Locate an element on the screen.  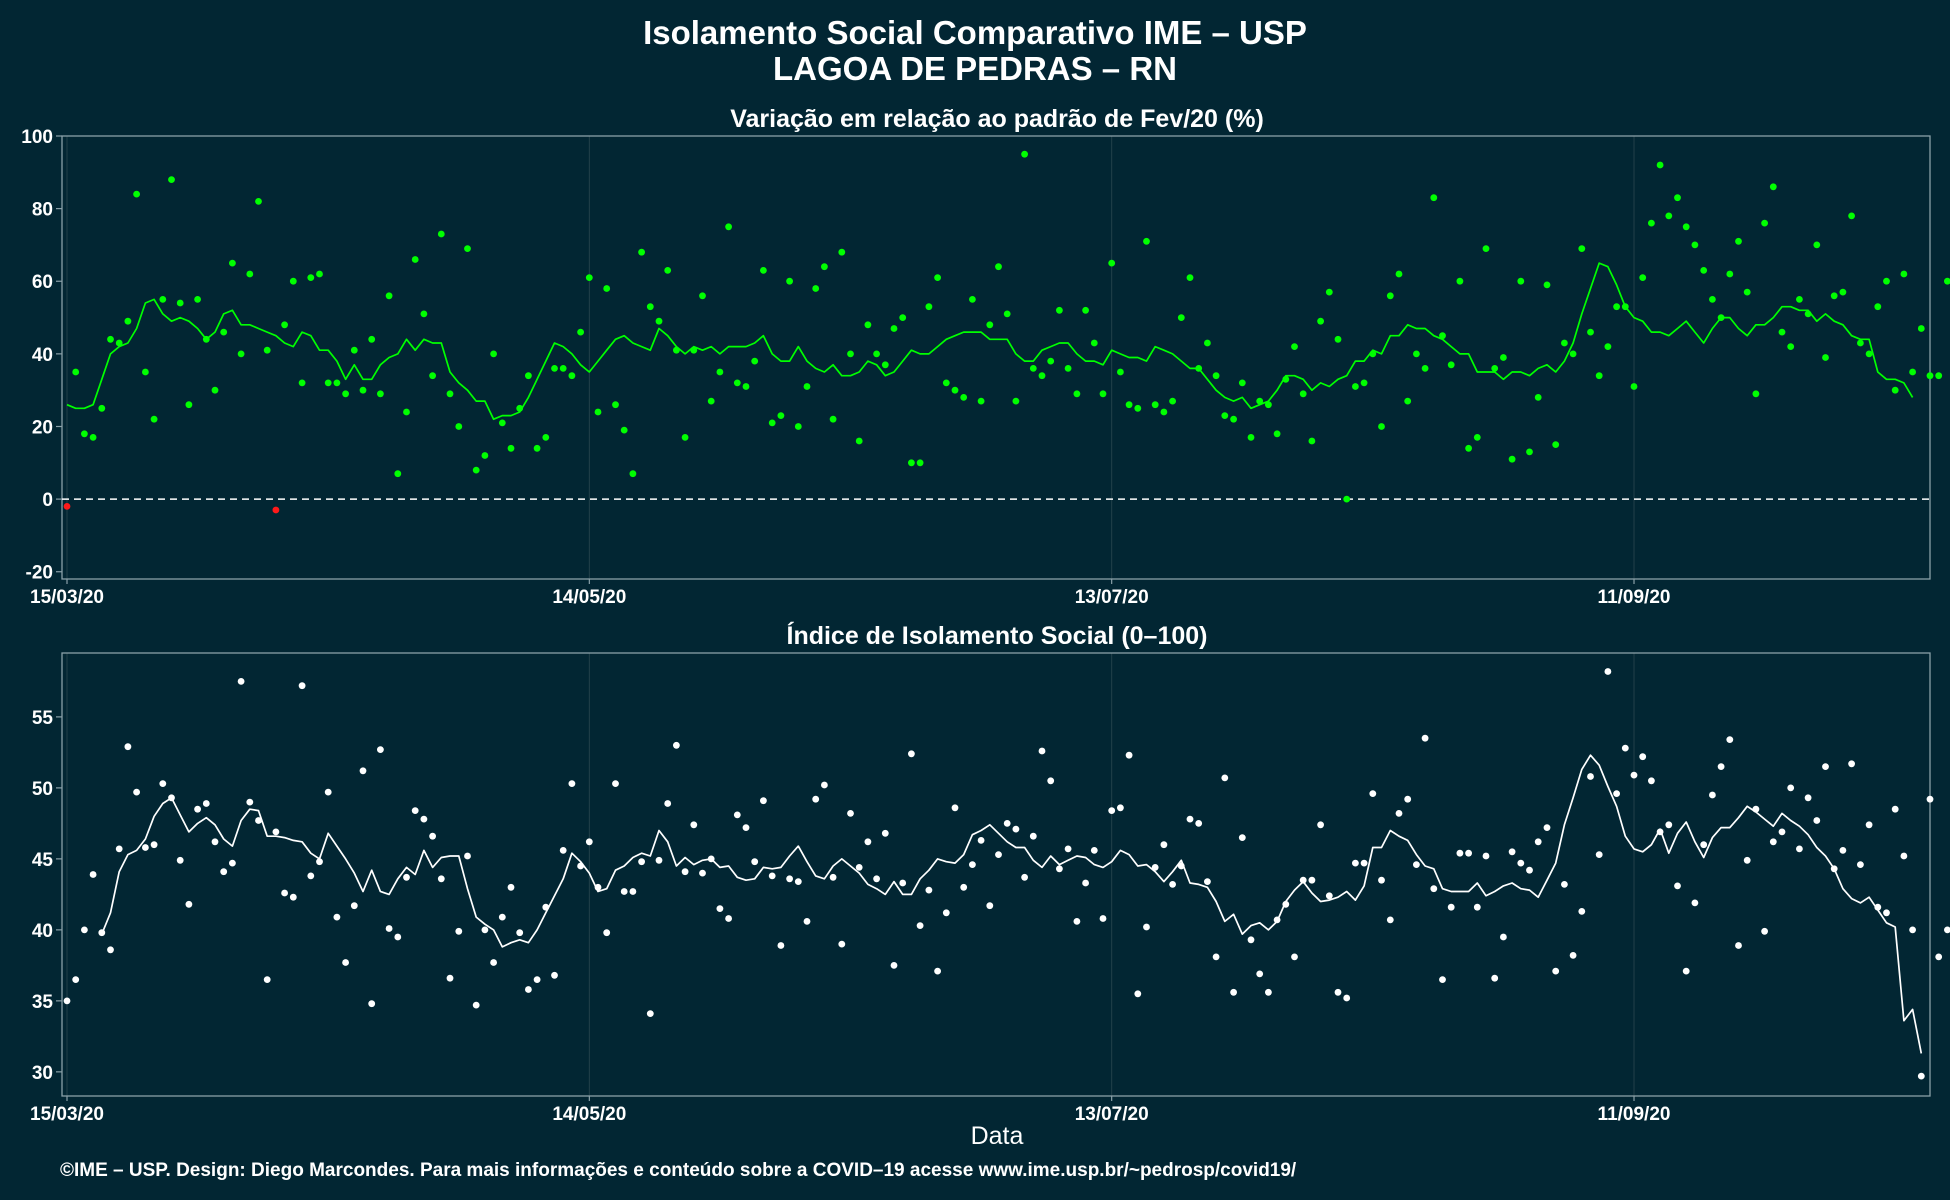
index-y-tick-label: 55 is located at coordinates (43, 718).